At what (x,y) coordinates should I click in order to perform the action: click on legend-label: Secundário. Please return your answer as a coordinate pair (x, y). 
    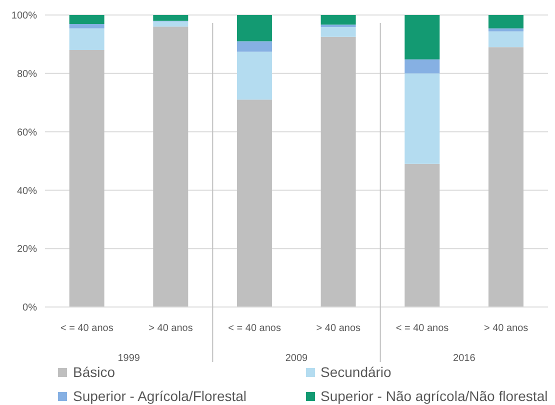
    Looking at the image, I should click on (356, 372).